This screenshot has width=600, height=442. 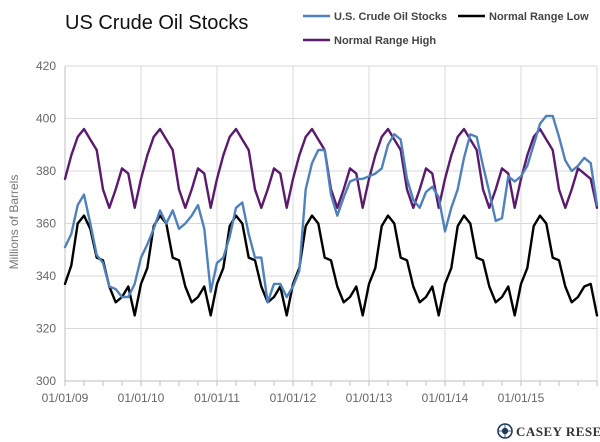 I want to click on x-tick-label: 01/01/12, so click(x=293, y=398).